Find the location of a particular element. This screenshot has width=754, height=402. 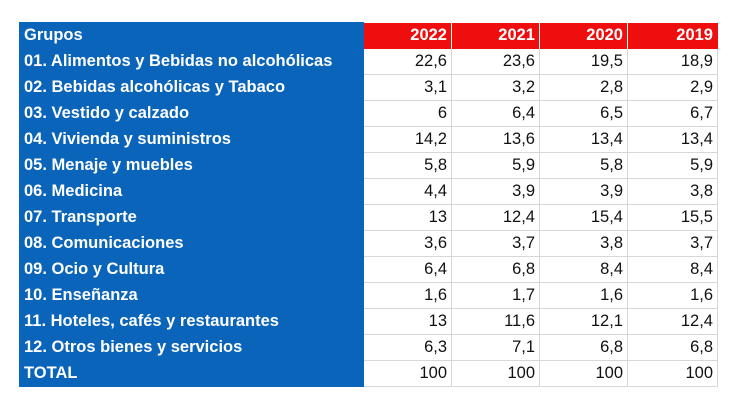

cell-value: 3,6 is located at coordinates (407, 243).